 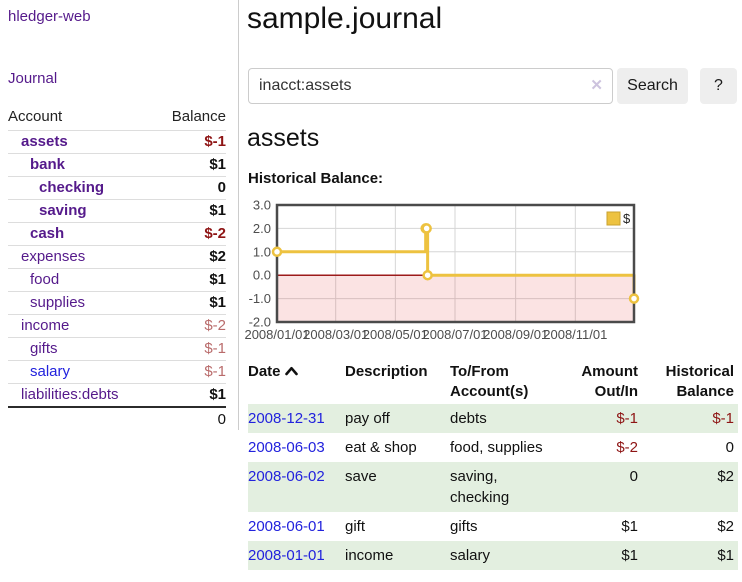 I want to click on transaction-date-link: 2008-12-31, so click(x=286, y=418).